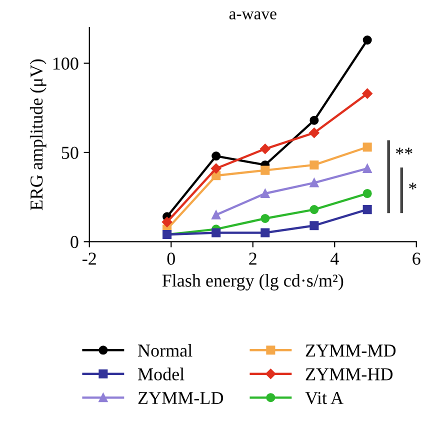 The image size is (436, 424). Describe the element at coordinates (171, 258) in the screenshot. I see `x-tick-label: 0` at that location.